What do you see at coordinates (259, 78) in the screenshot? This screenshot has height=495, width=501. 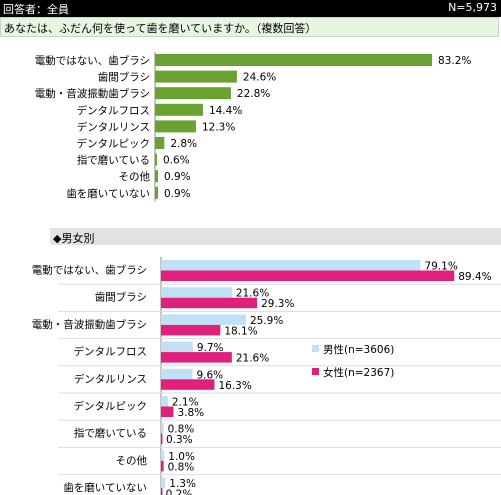 I see `data-label: 24.6%` at bounding box center [259, 78].